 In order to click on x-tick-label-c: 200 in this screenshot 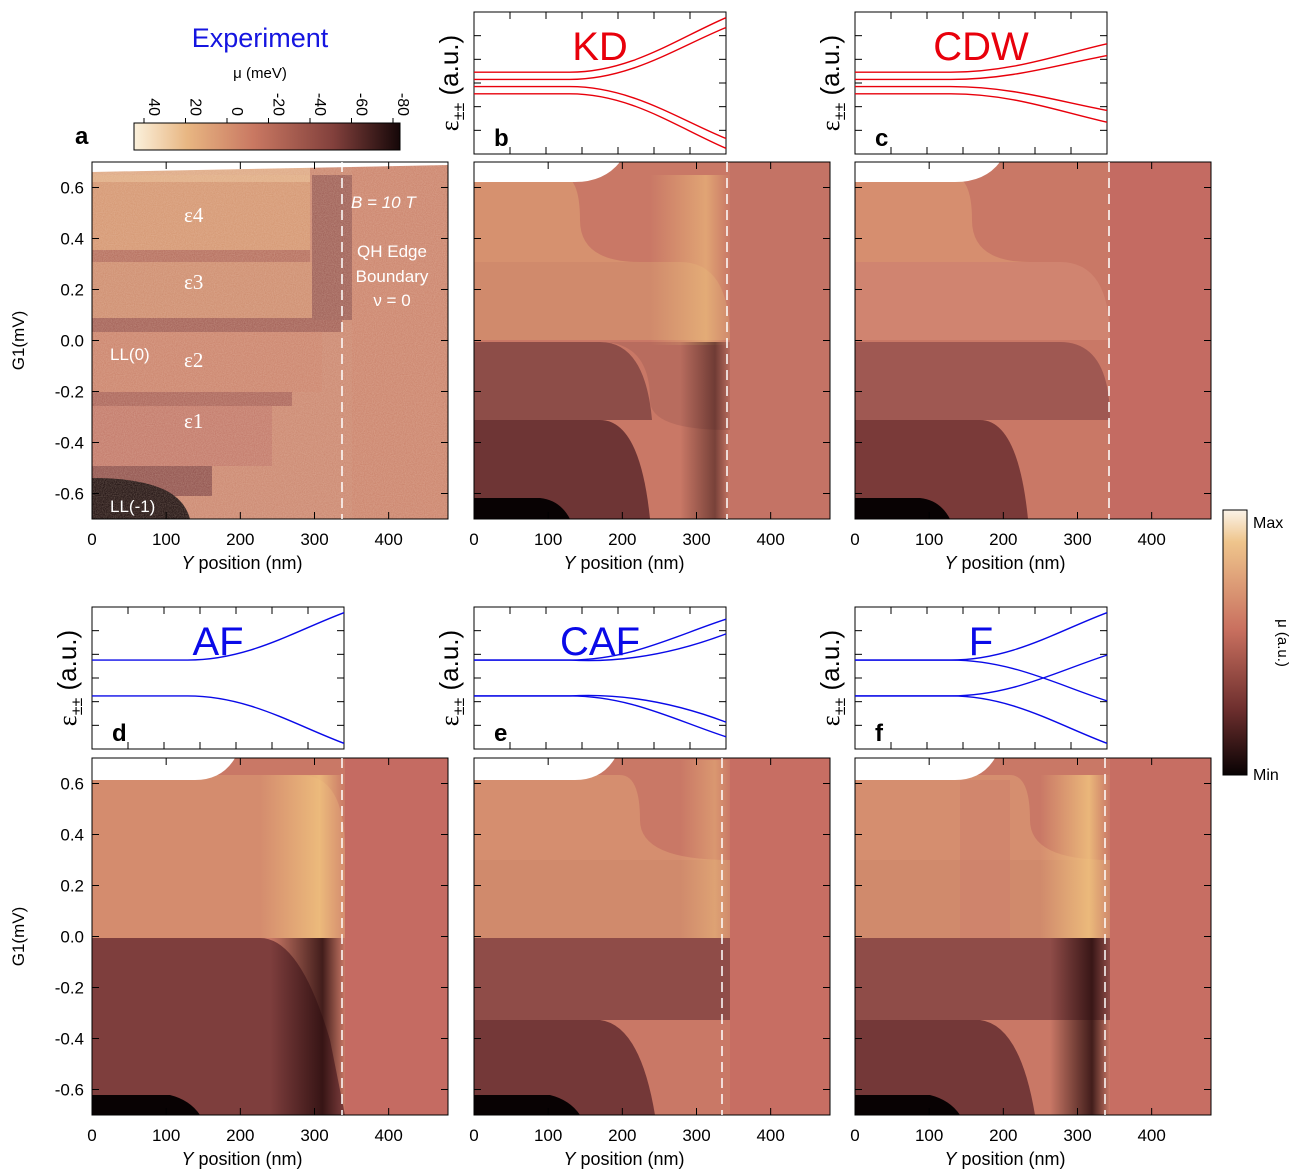, I will do `click(1003, 539)`.